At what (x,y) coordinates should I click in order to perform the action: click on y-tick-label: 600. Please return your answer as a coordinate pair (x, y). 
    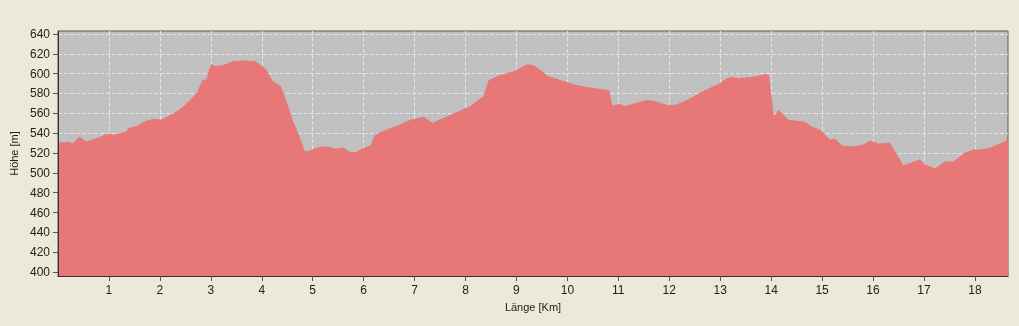
    Looking at the image, I should click on (40, 73).